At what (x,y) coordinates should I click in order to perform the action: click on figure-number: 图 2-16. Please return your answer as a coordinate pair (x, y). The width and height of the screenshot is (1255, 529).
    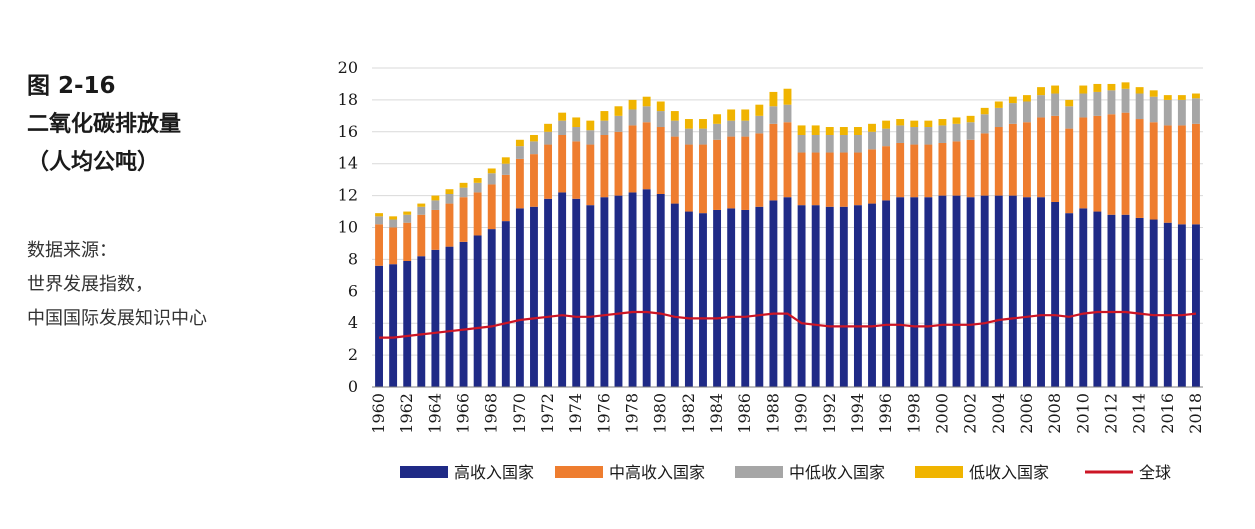
    Looking at the image, I should click on (71, 86).